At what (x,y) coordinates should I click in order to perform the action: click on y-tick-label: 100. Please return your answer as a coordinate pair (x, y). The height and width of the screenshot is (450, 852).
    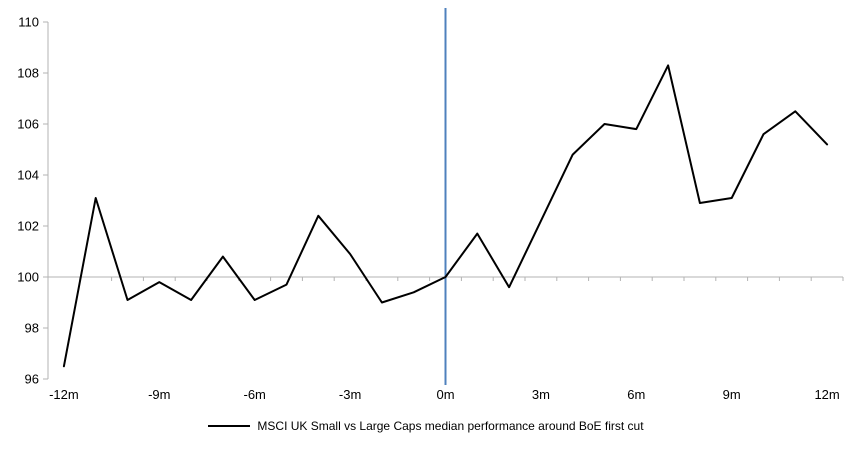
    Looking at the image, I should click on (28, 277).